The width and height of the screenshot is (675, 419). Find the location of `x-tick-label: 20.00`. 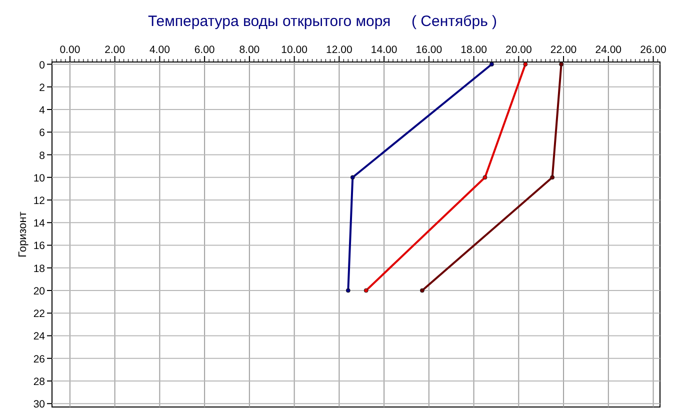

x-tick-label: 20.00 is located at coordinates (519, 50).